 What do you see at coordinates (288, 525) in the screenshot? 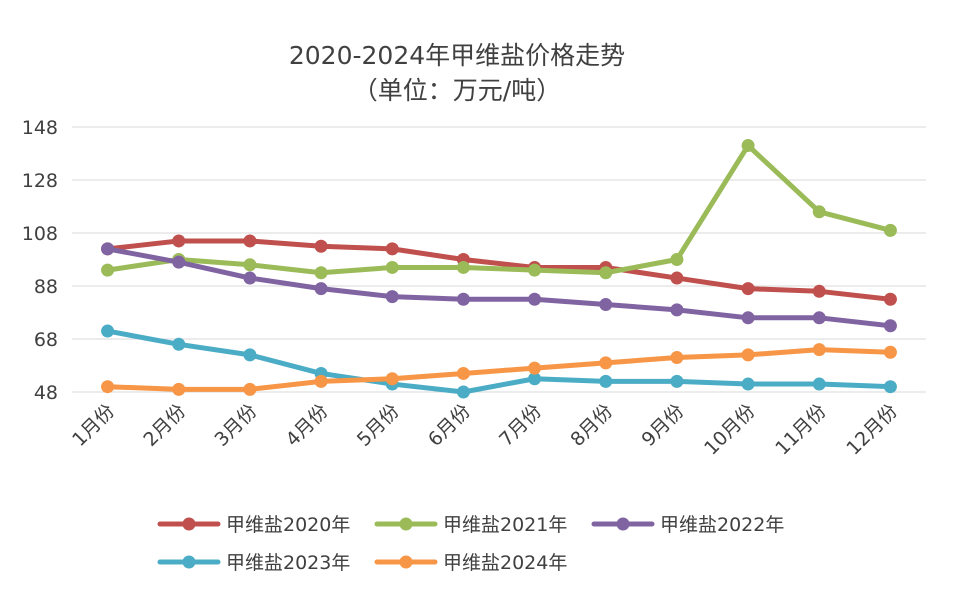
I see `legend-label: 甲维盐2020年` at bounding box center [288, 525].